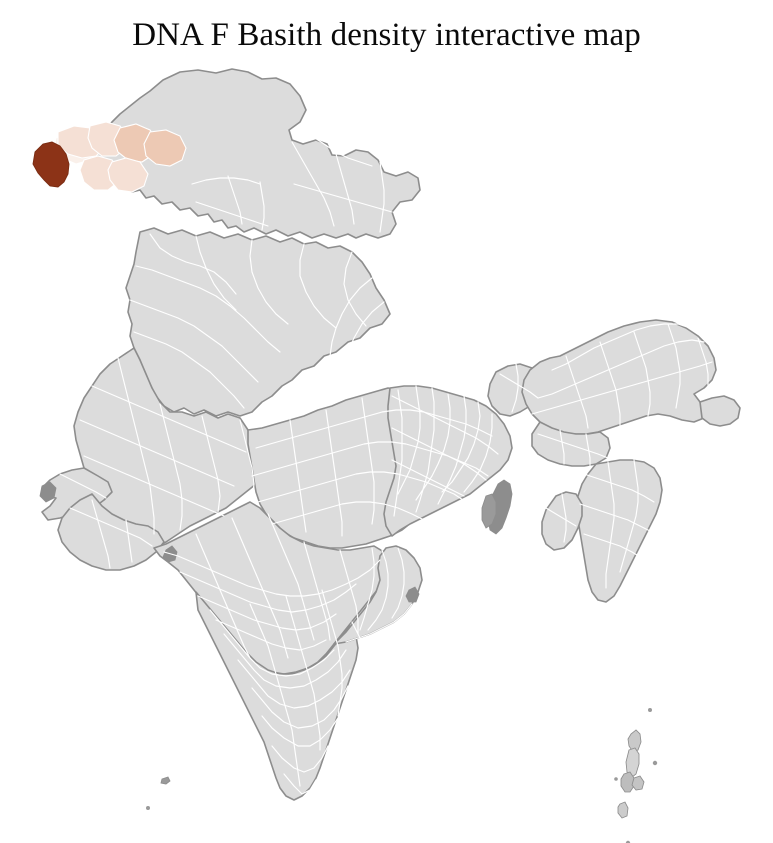  Describe the element at coordinates (83, 486) in the screenshot. I see `district-line-w-kutch` at that location.